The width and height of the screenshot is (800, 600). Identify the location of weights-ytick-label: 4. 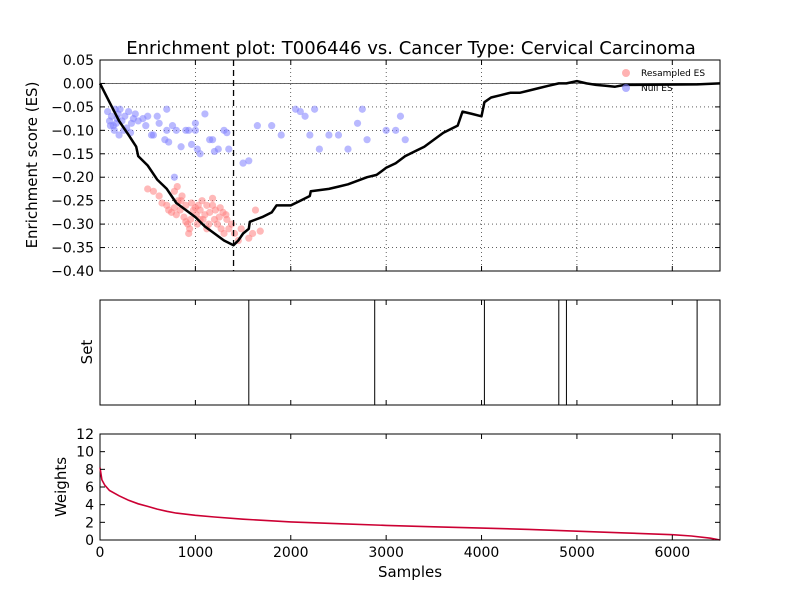
(89, 506).